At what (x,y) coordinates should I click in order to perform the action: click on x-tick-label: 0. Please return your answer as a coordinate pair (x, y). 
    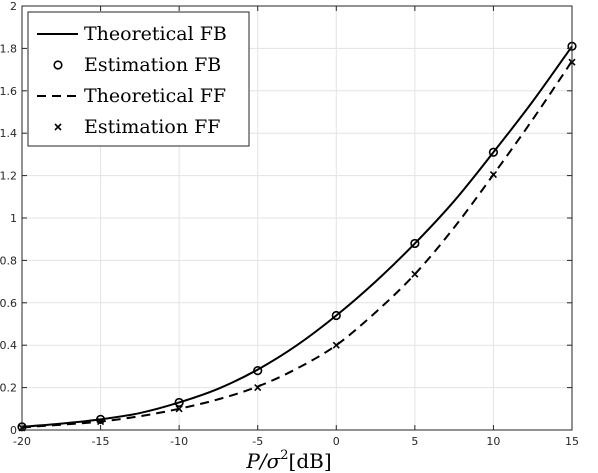
    Looking at the image, I should click on (336, 441).